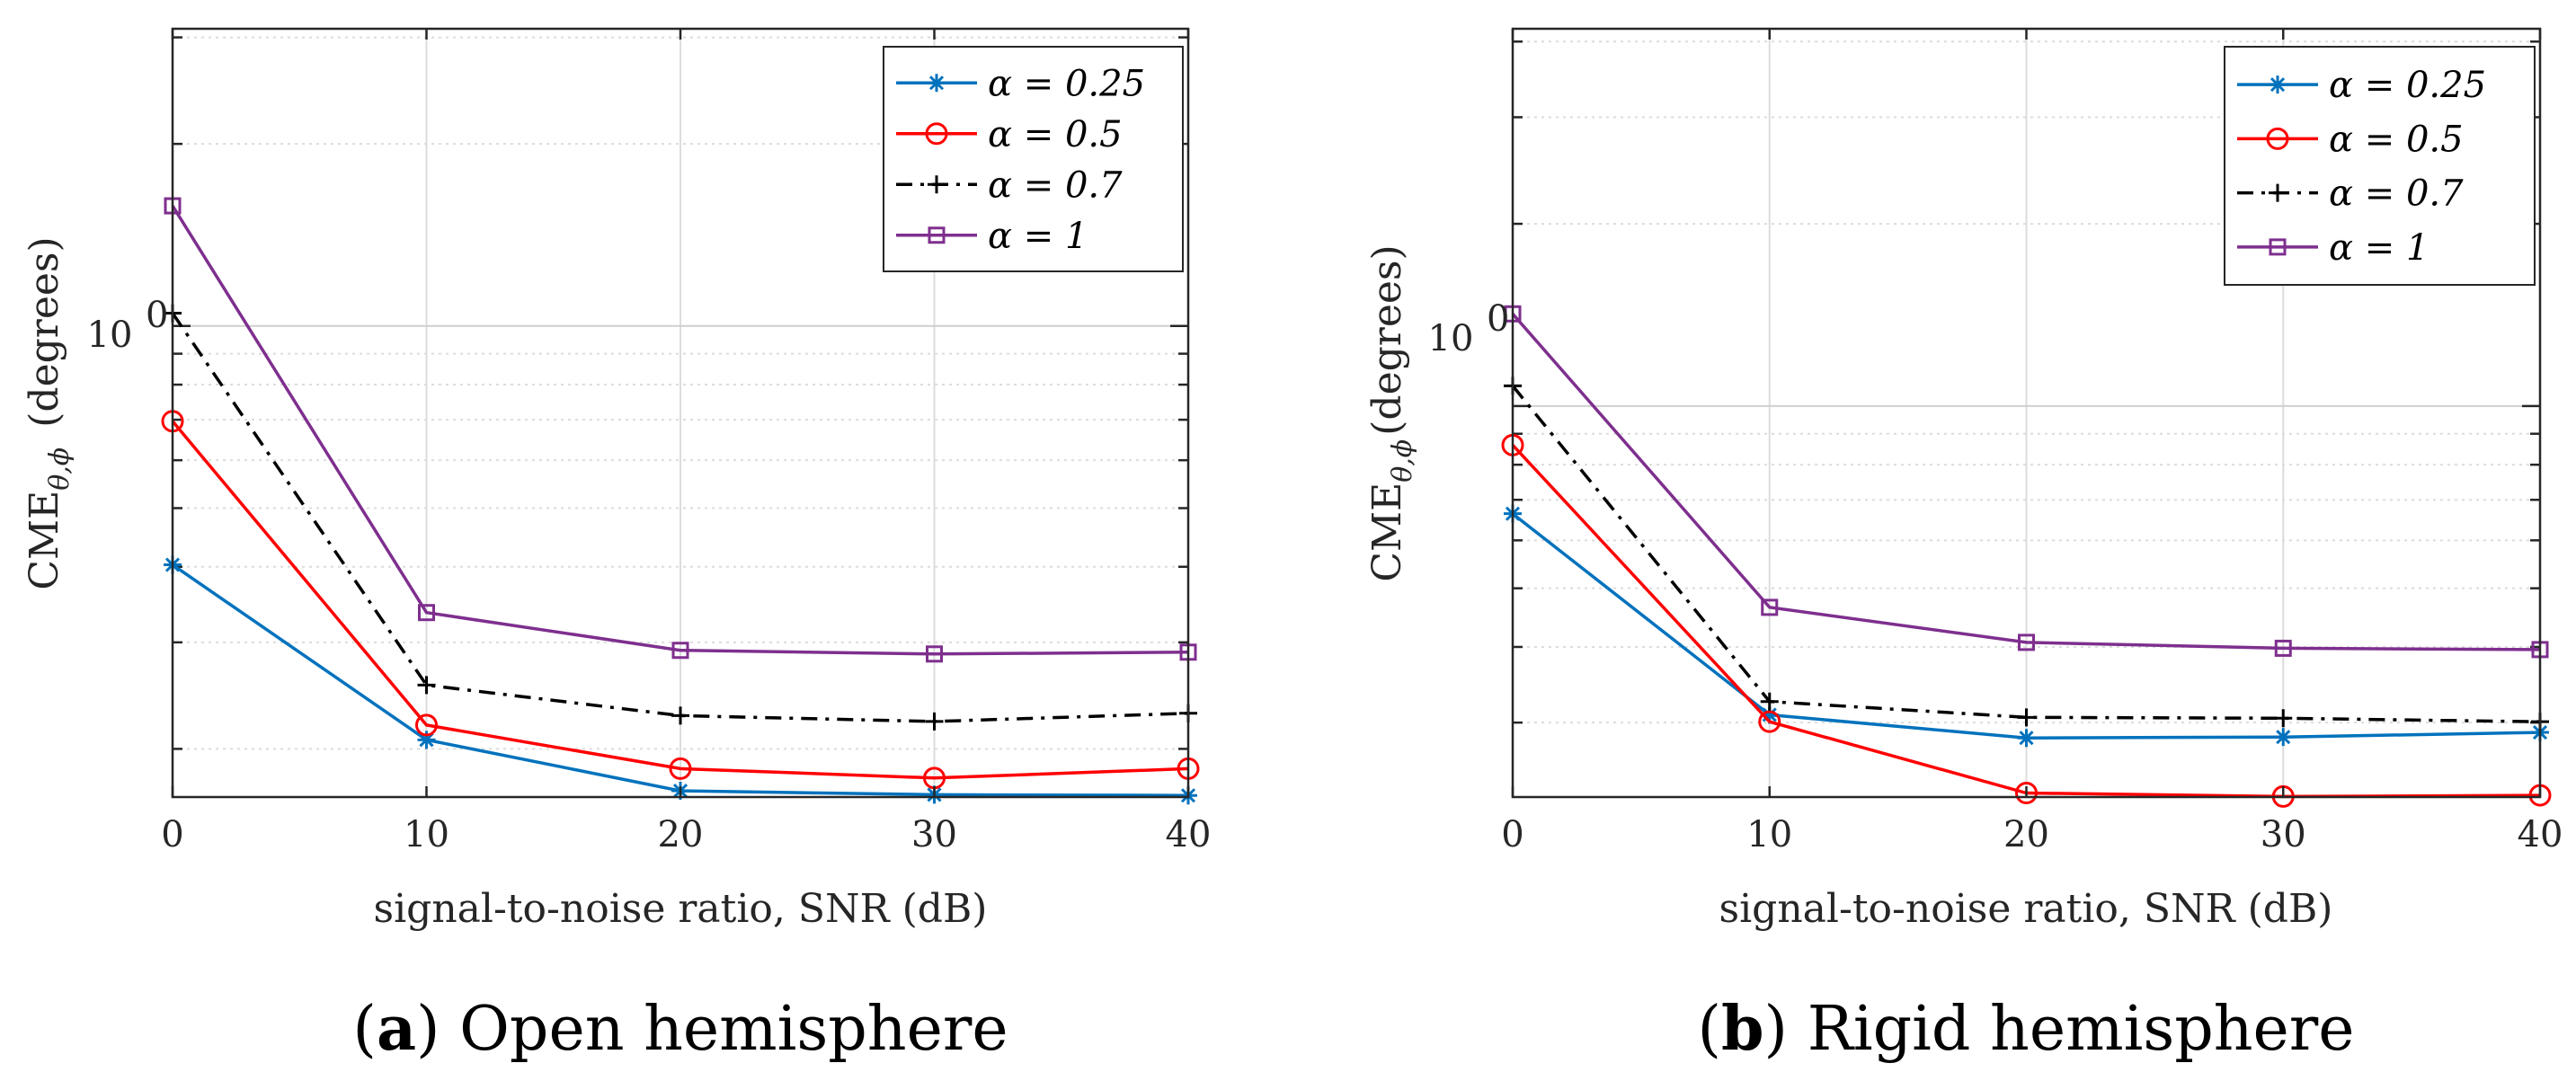  What do you see at coordinates (2081, 1029) in the screenshot?
I see `caption-text-b: Rigid hemisphere` at bounding box center [2081, 1029].